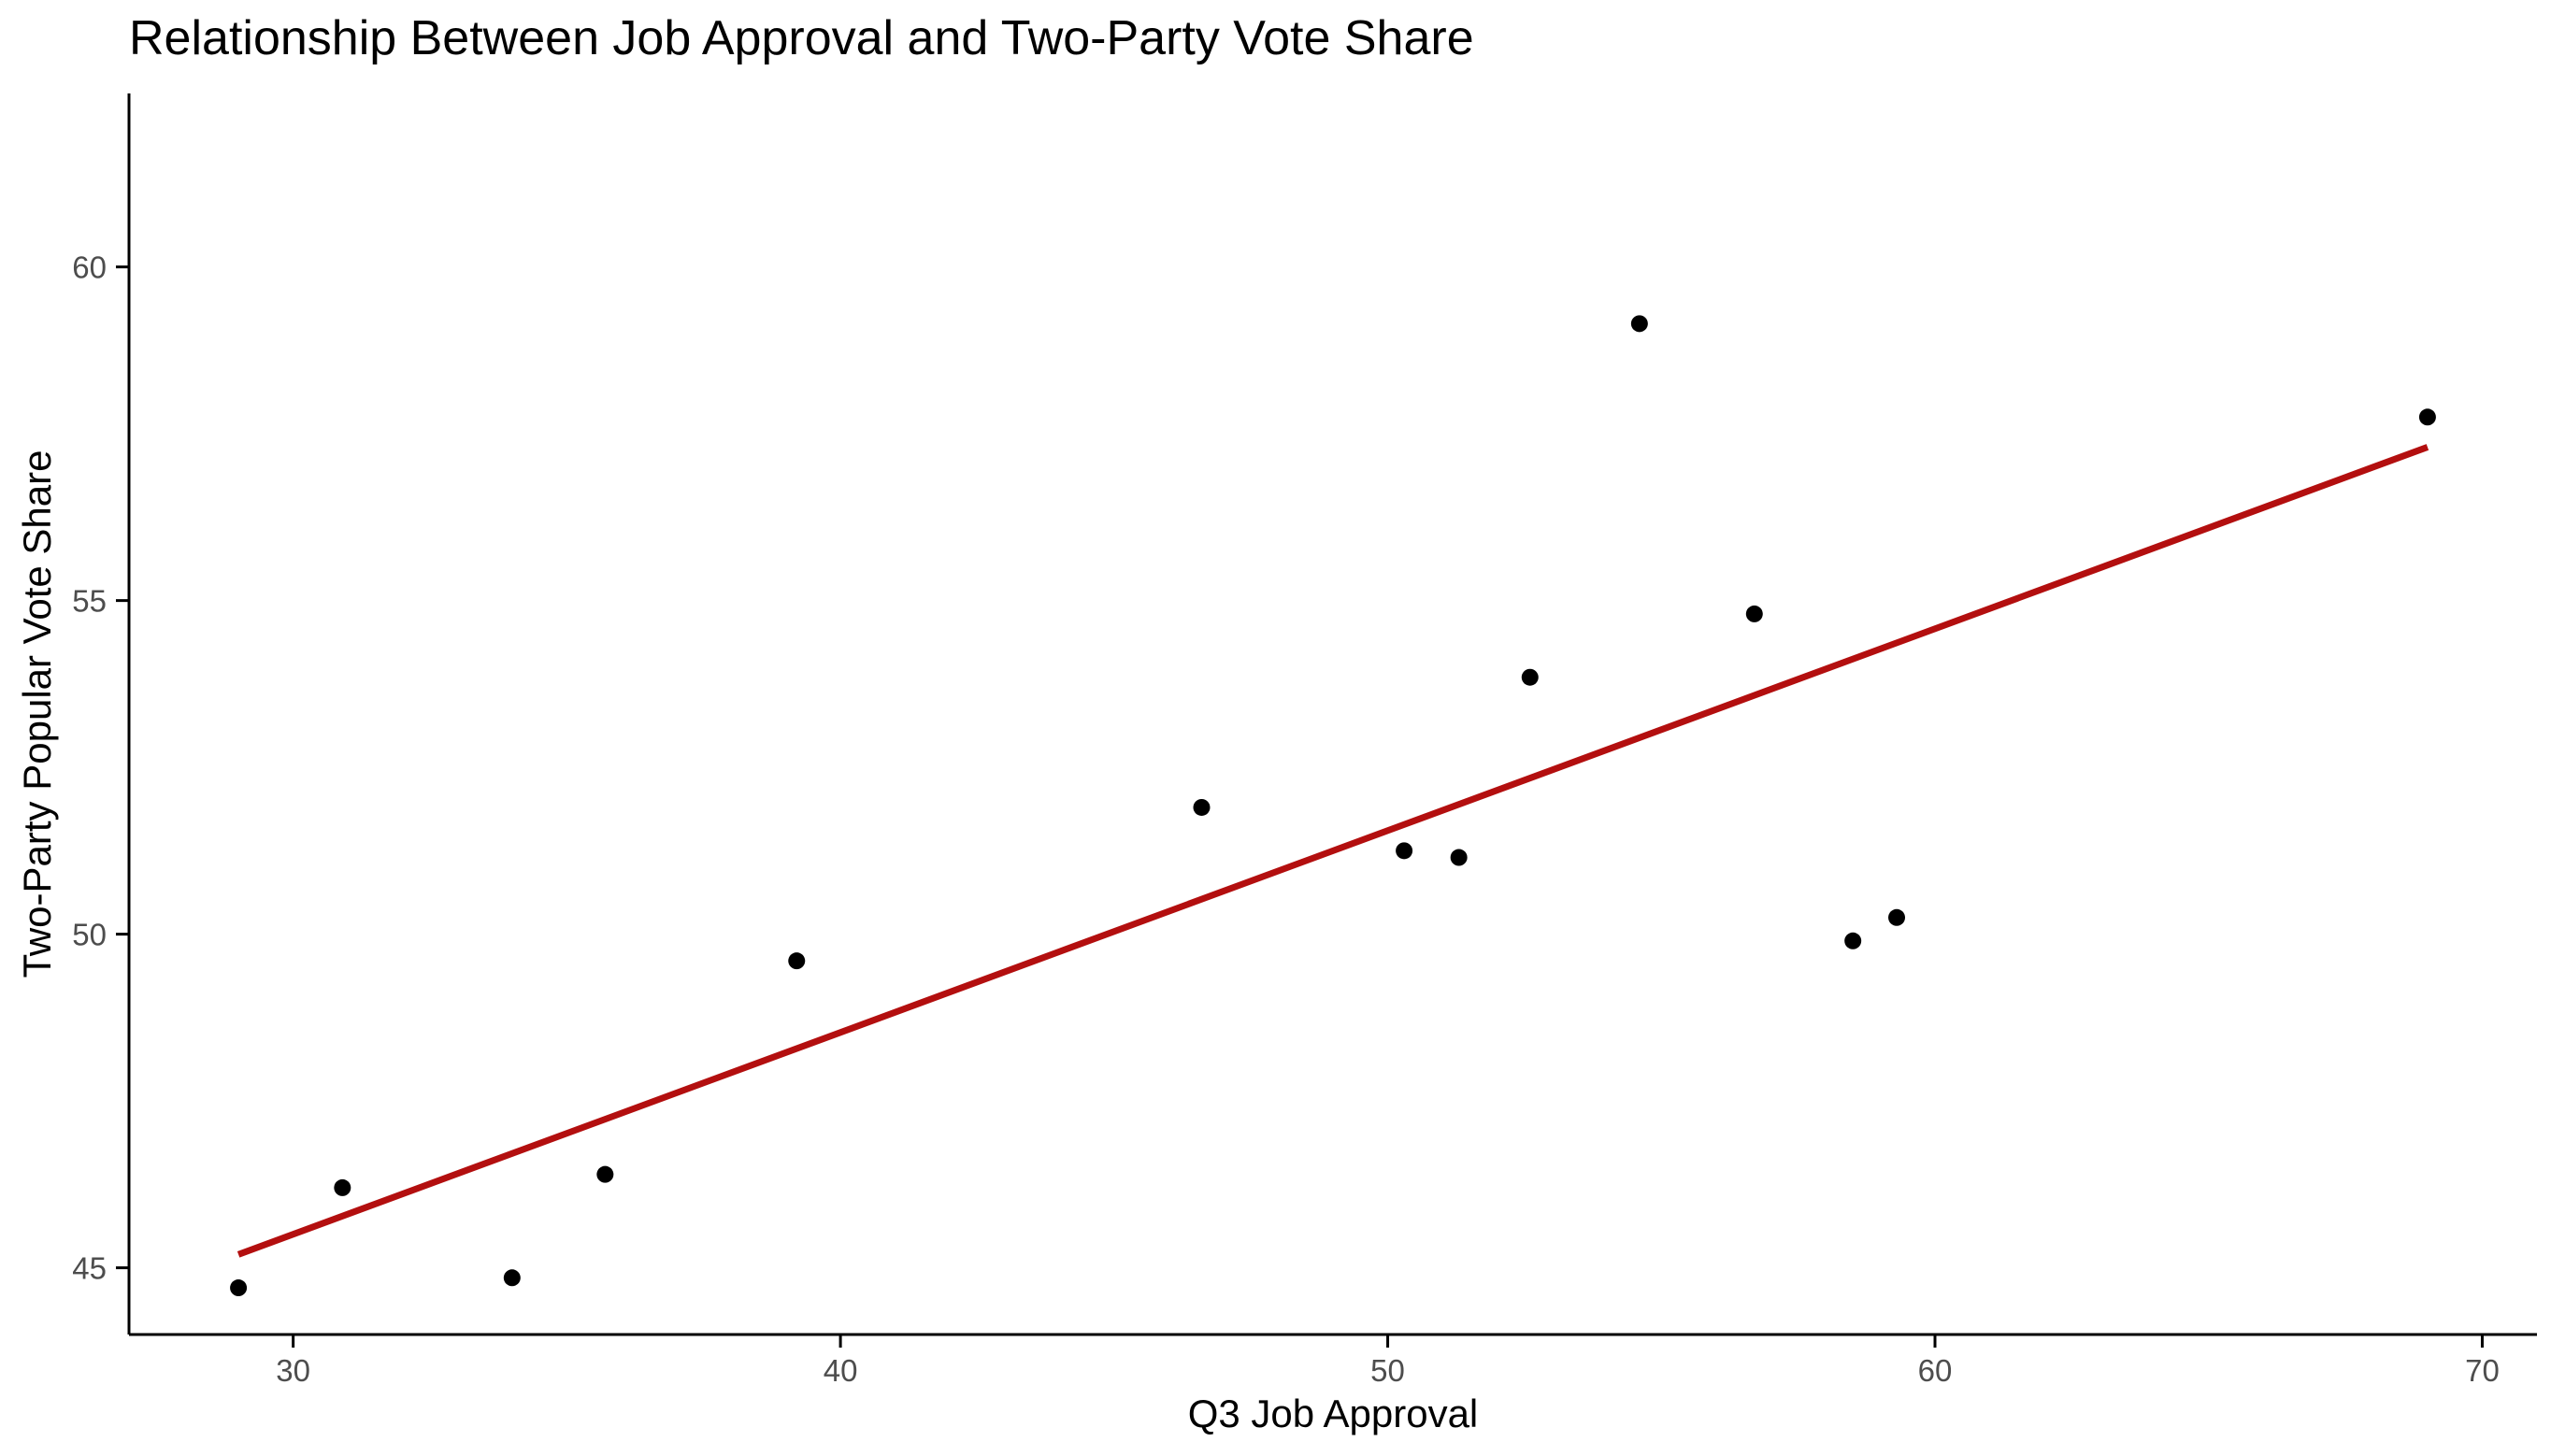 Image resolution: width=2551 pixels, height=1456 pixels. What do you see at coordinates (37, 714) in the screenshot?
I see `y-axis-title: Two-Party Popular Vote Share` at bounding box center [37, 714].